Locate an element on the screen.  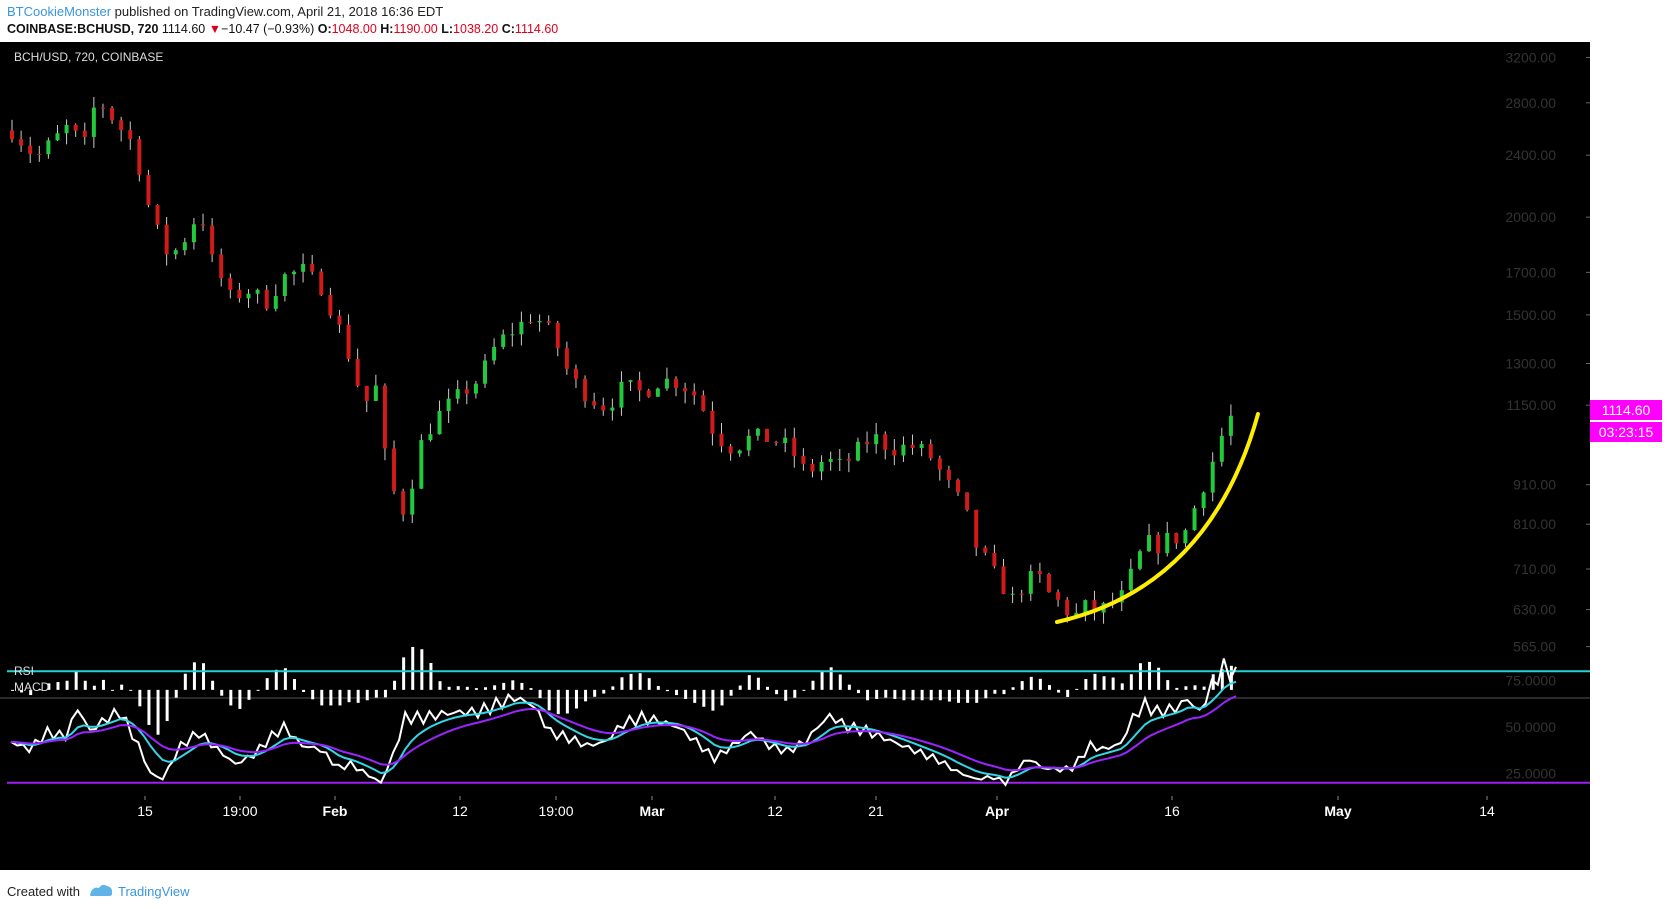
price-tick-label: 2400.00 is located at coordinates (1530, 155).